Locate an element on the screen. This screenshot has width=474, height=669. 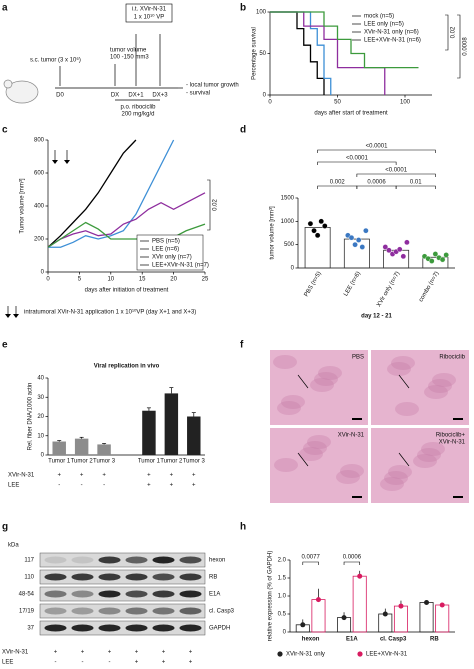
x-tick-label: 20 is located at coordinates (173, 280).